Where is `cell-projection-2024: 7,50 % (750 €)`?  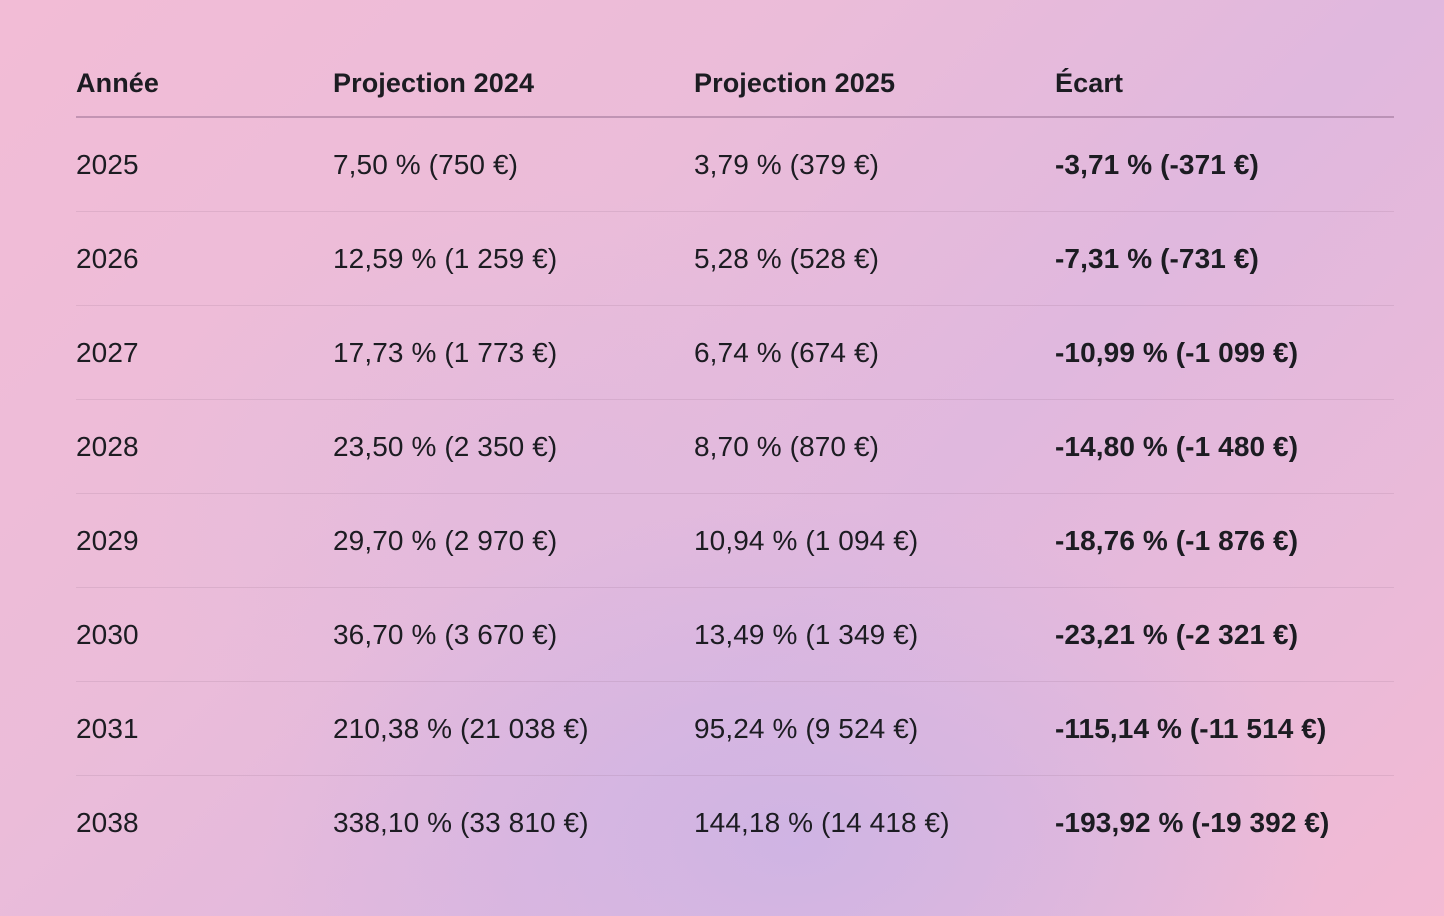
cell-projection-2024: 7,50 % (750 €) is located at coordinates (426, 164).